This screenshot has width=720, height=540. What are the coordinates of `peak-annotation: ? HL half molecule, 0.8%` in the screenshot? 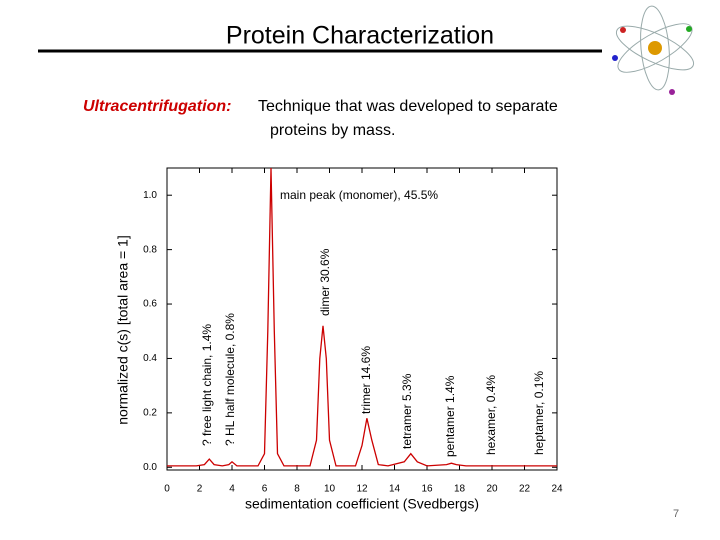 It's located at (230, 379).